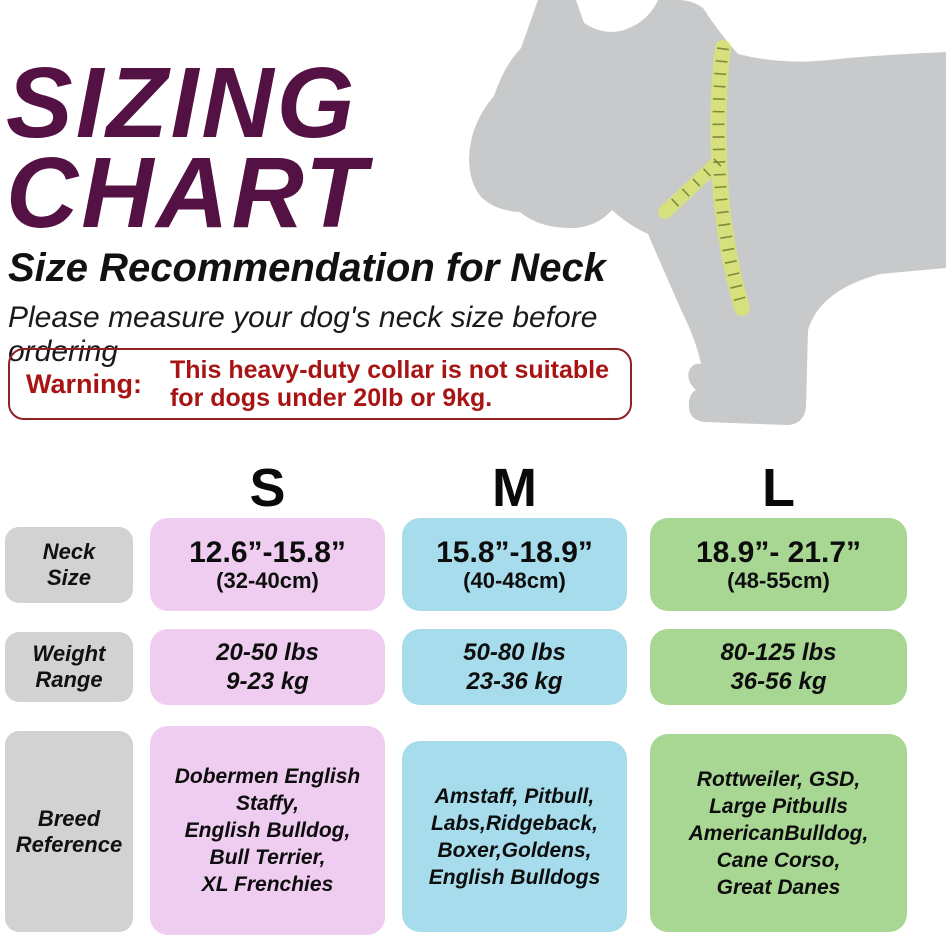 The width and height of the screenshot is (946, 936). I want to click on cell-weight-range-s: 20-50 lbs 9-23 kg, so click(267, 667).